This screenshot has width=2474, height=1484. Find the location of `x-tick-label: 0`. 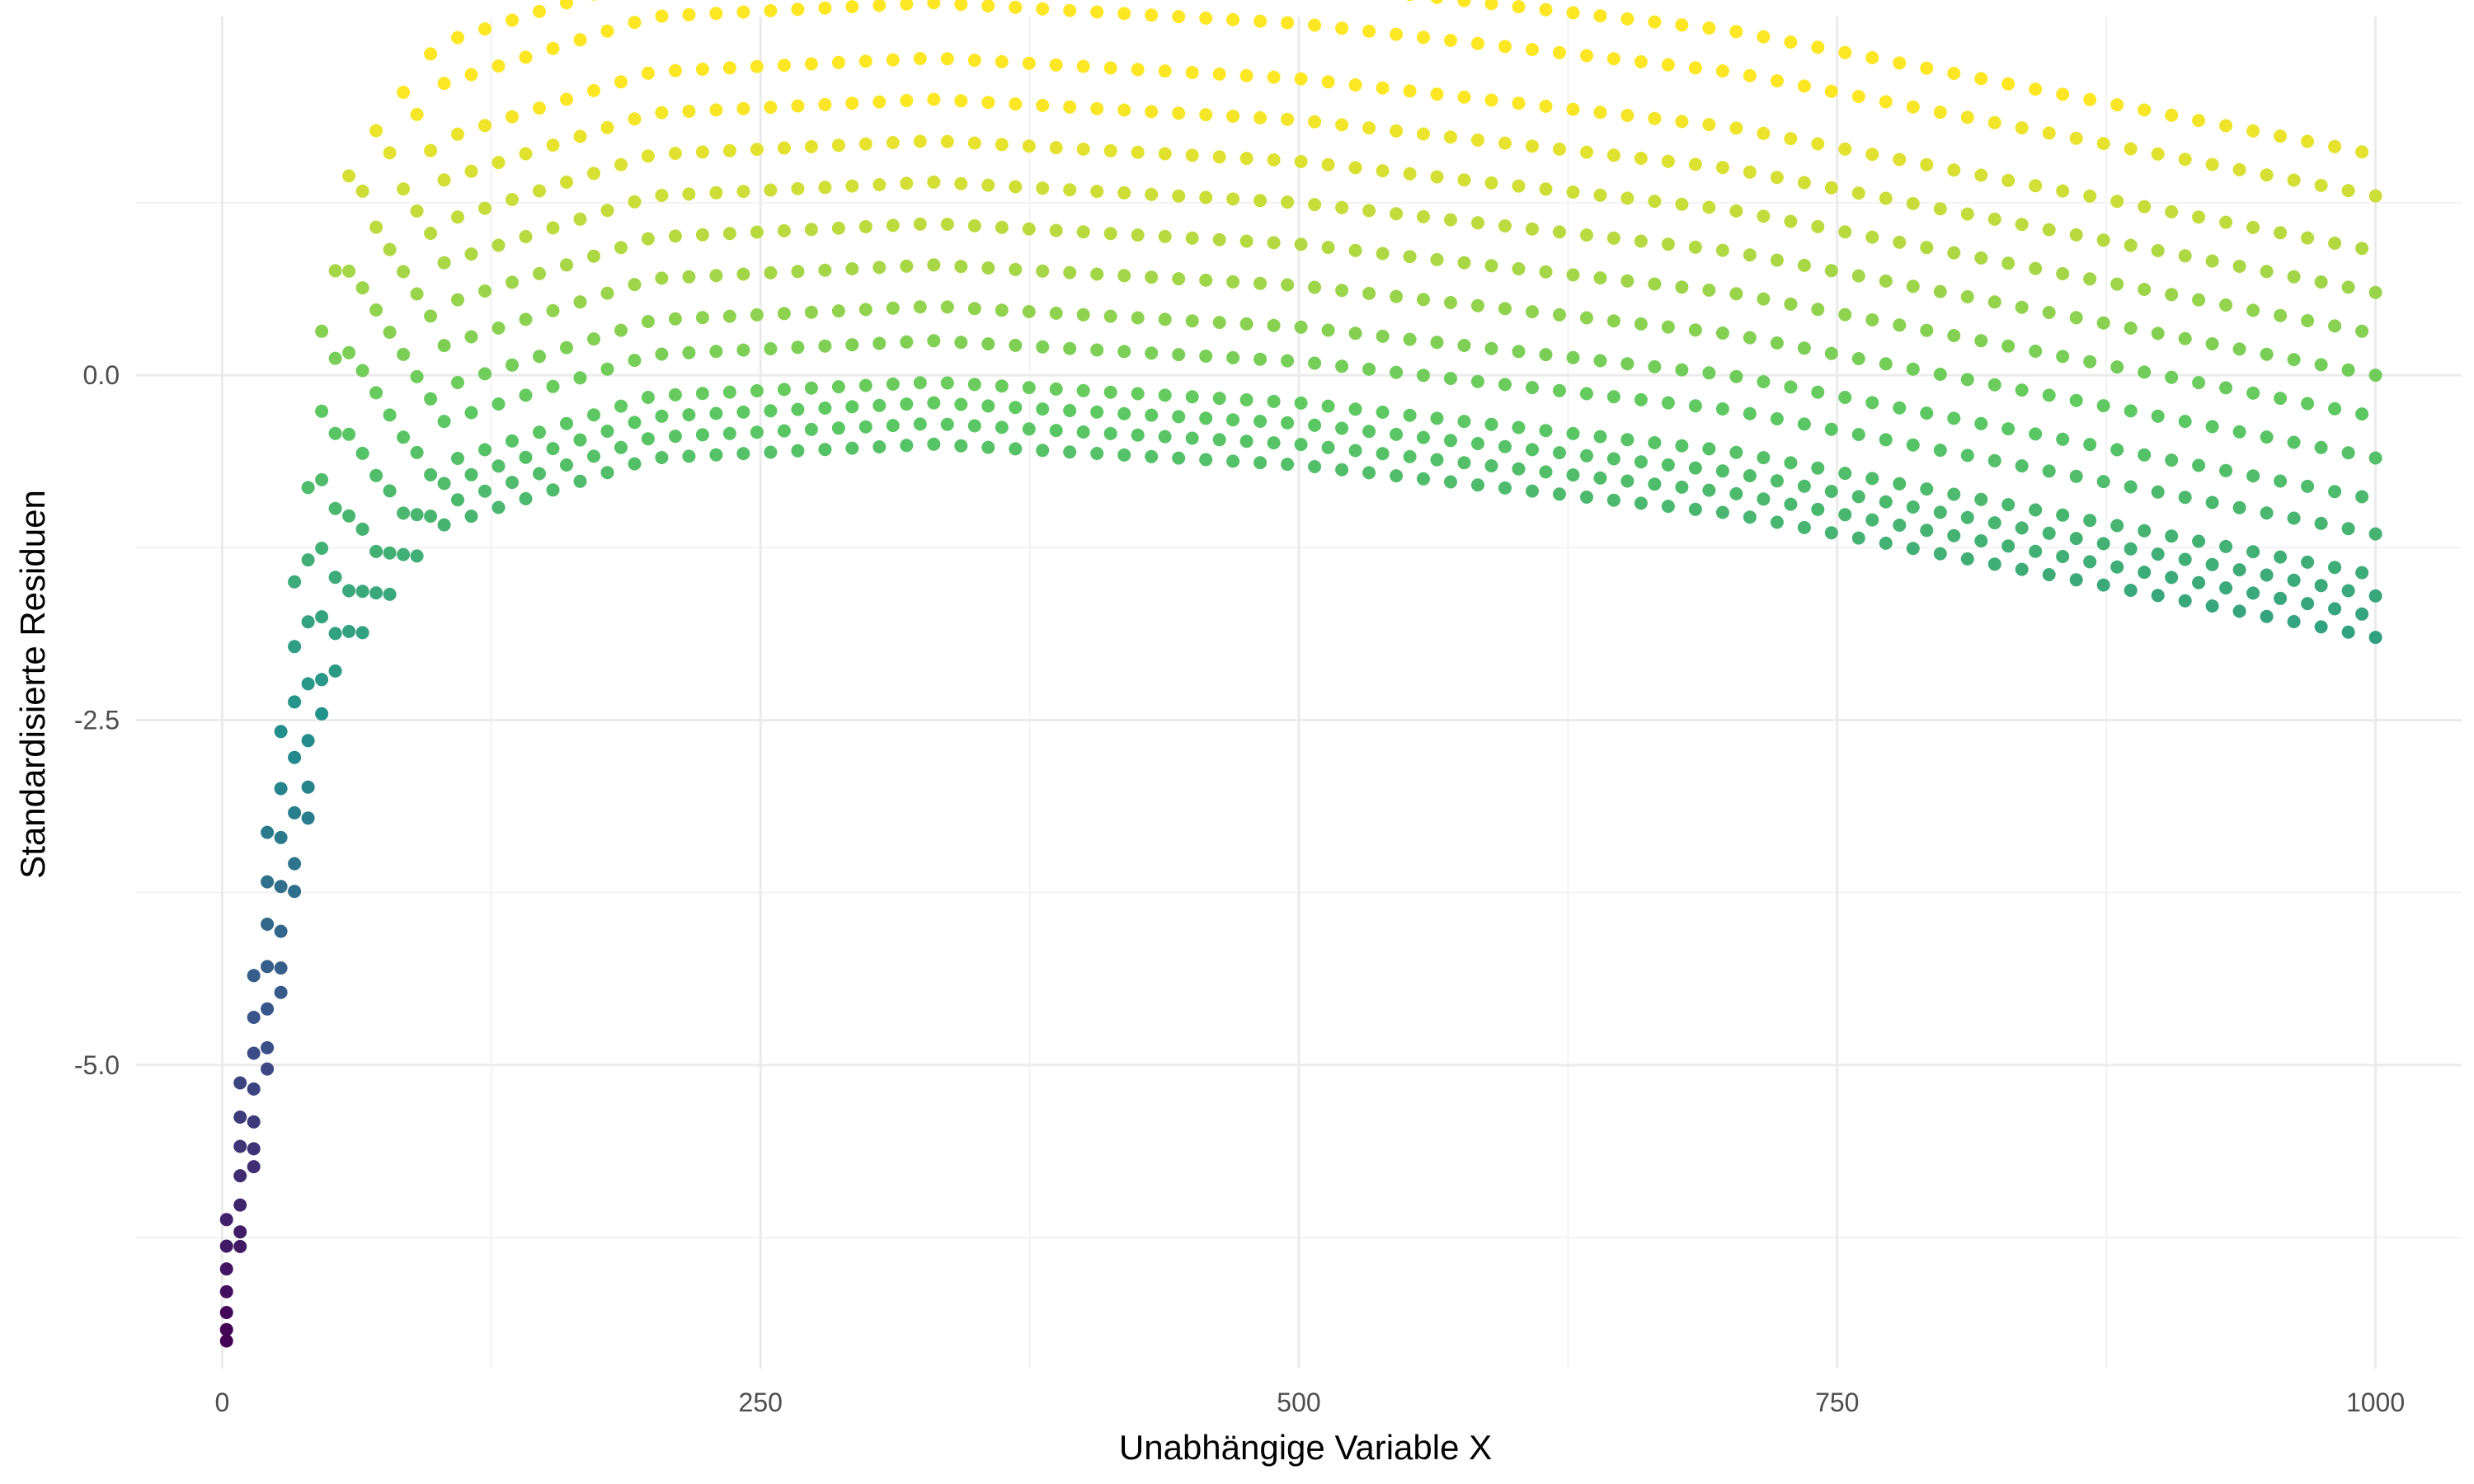

x-tick-label: 0 is located at coordinates (222, 1402).